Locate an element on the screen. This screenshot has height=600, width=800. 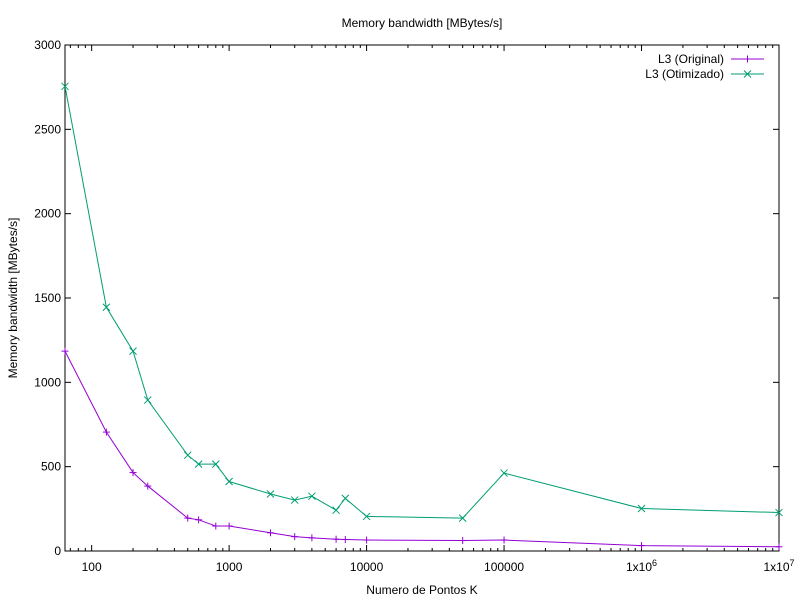
x-tick-label: 100 is located at coordinates (92, 567).